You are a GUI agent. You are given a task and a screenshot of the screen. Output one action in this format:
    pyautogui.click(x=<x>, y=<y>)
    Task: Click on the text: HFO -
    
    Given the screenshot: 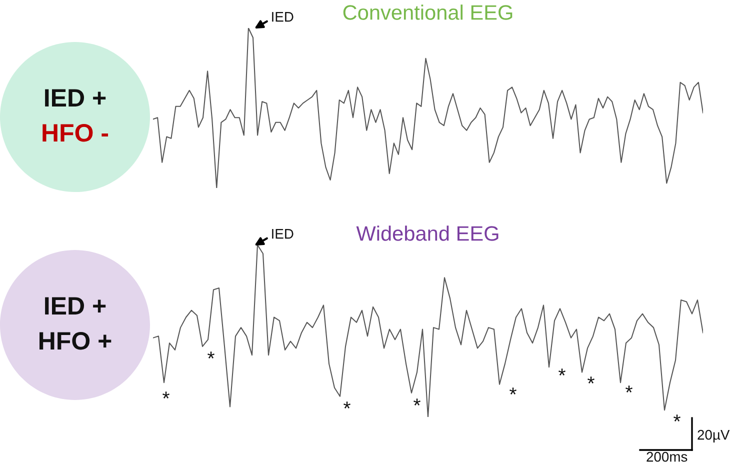 What is the action you would take?
    pyautogui.click(x=75, y=133)
    